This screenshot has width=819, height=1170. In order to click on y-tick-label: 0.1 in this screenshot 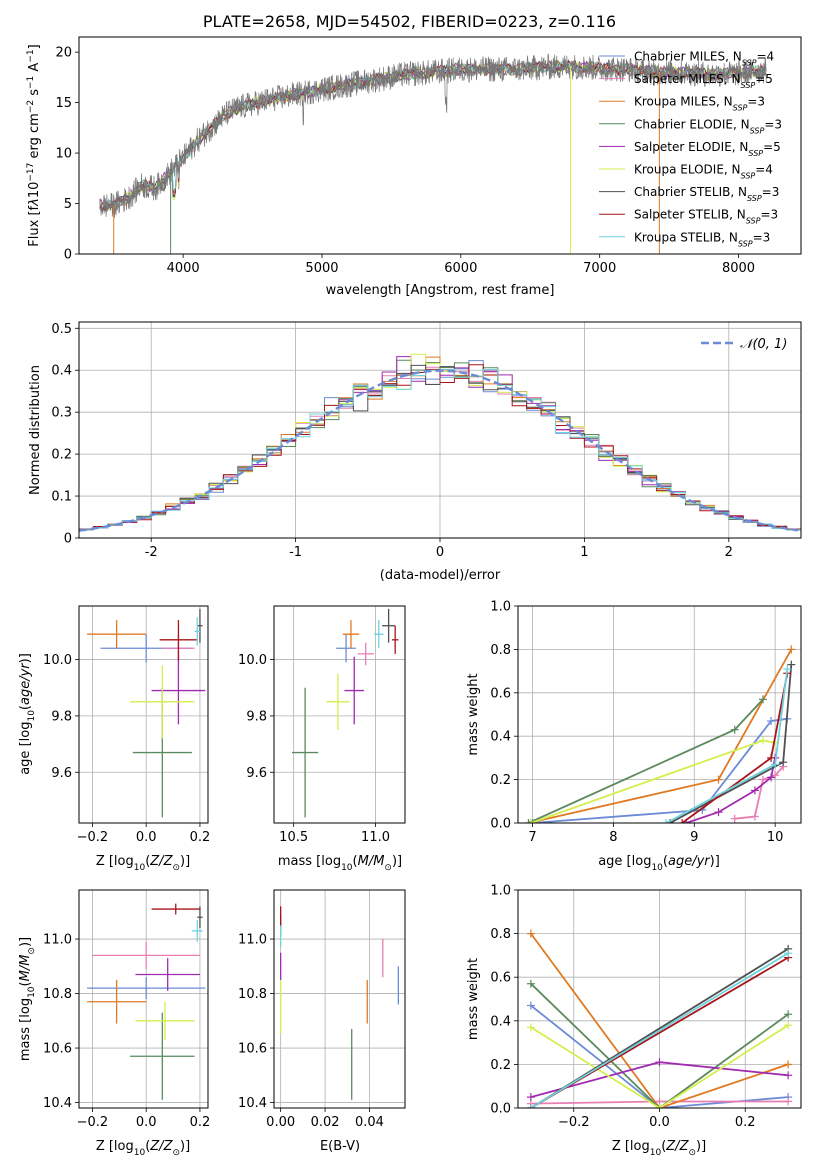, I will do `click(61, 497)`.